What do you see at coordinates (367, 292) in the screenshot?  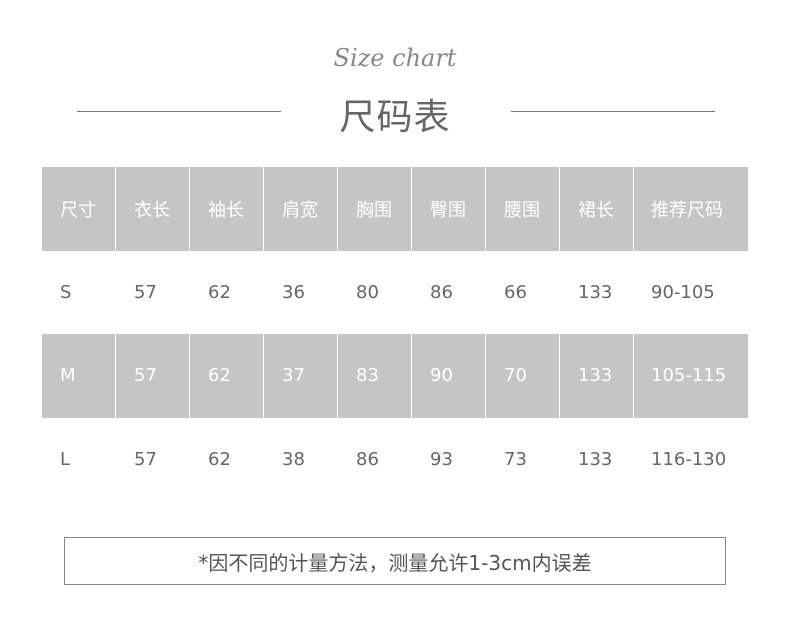 I see `table-cell: 80` at bounding box center [367, 292].